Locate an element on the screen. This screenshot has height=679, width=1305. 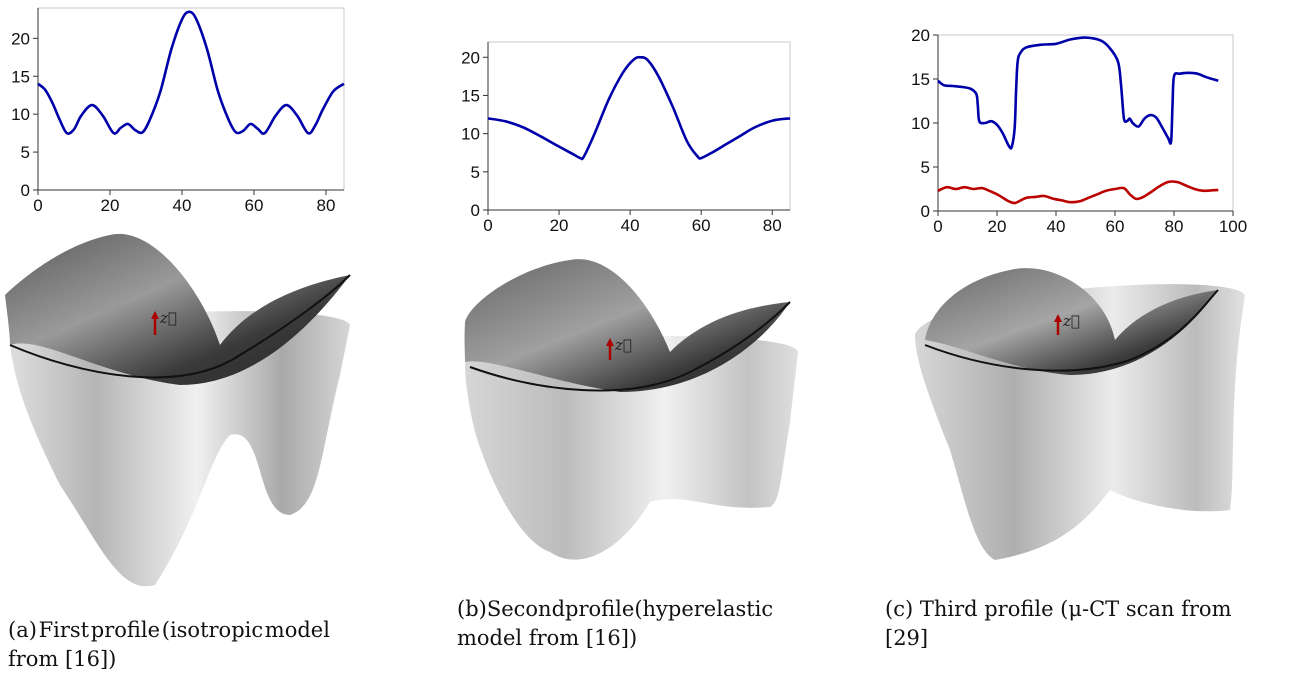
z-arrow-head-b is located at coordinates (610, 342).